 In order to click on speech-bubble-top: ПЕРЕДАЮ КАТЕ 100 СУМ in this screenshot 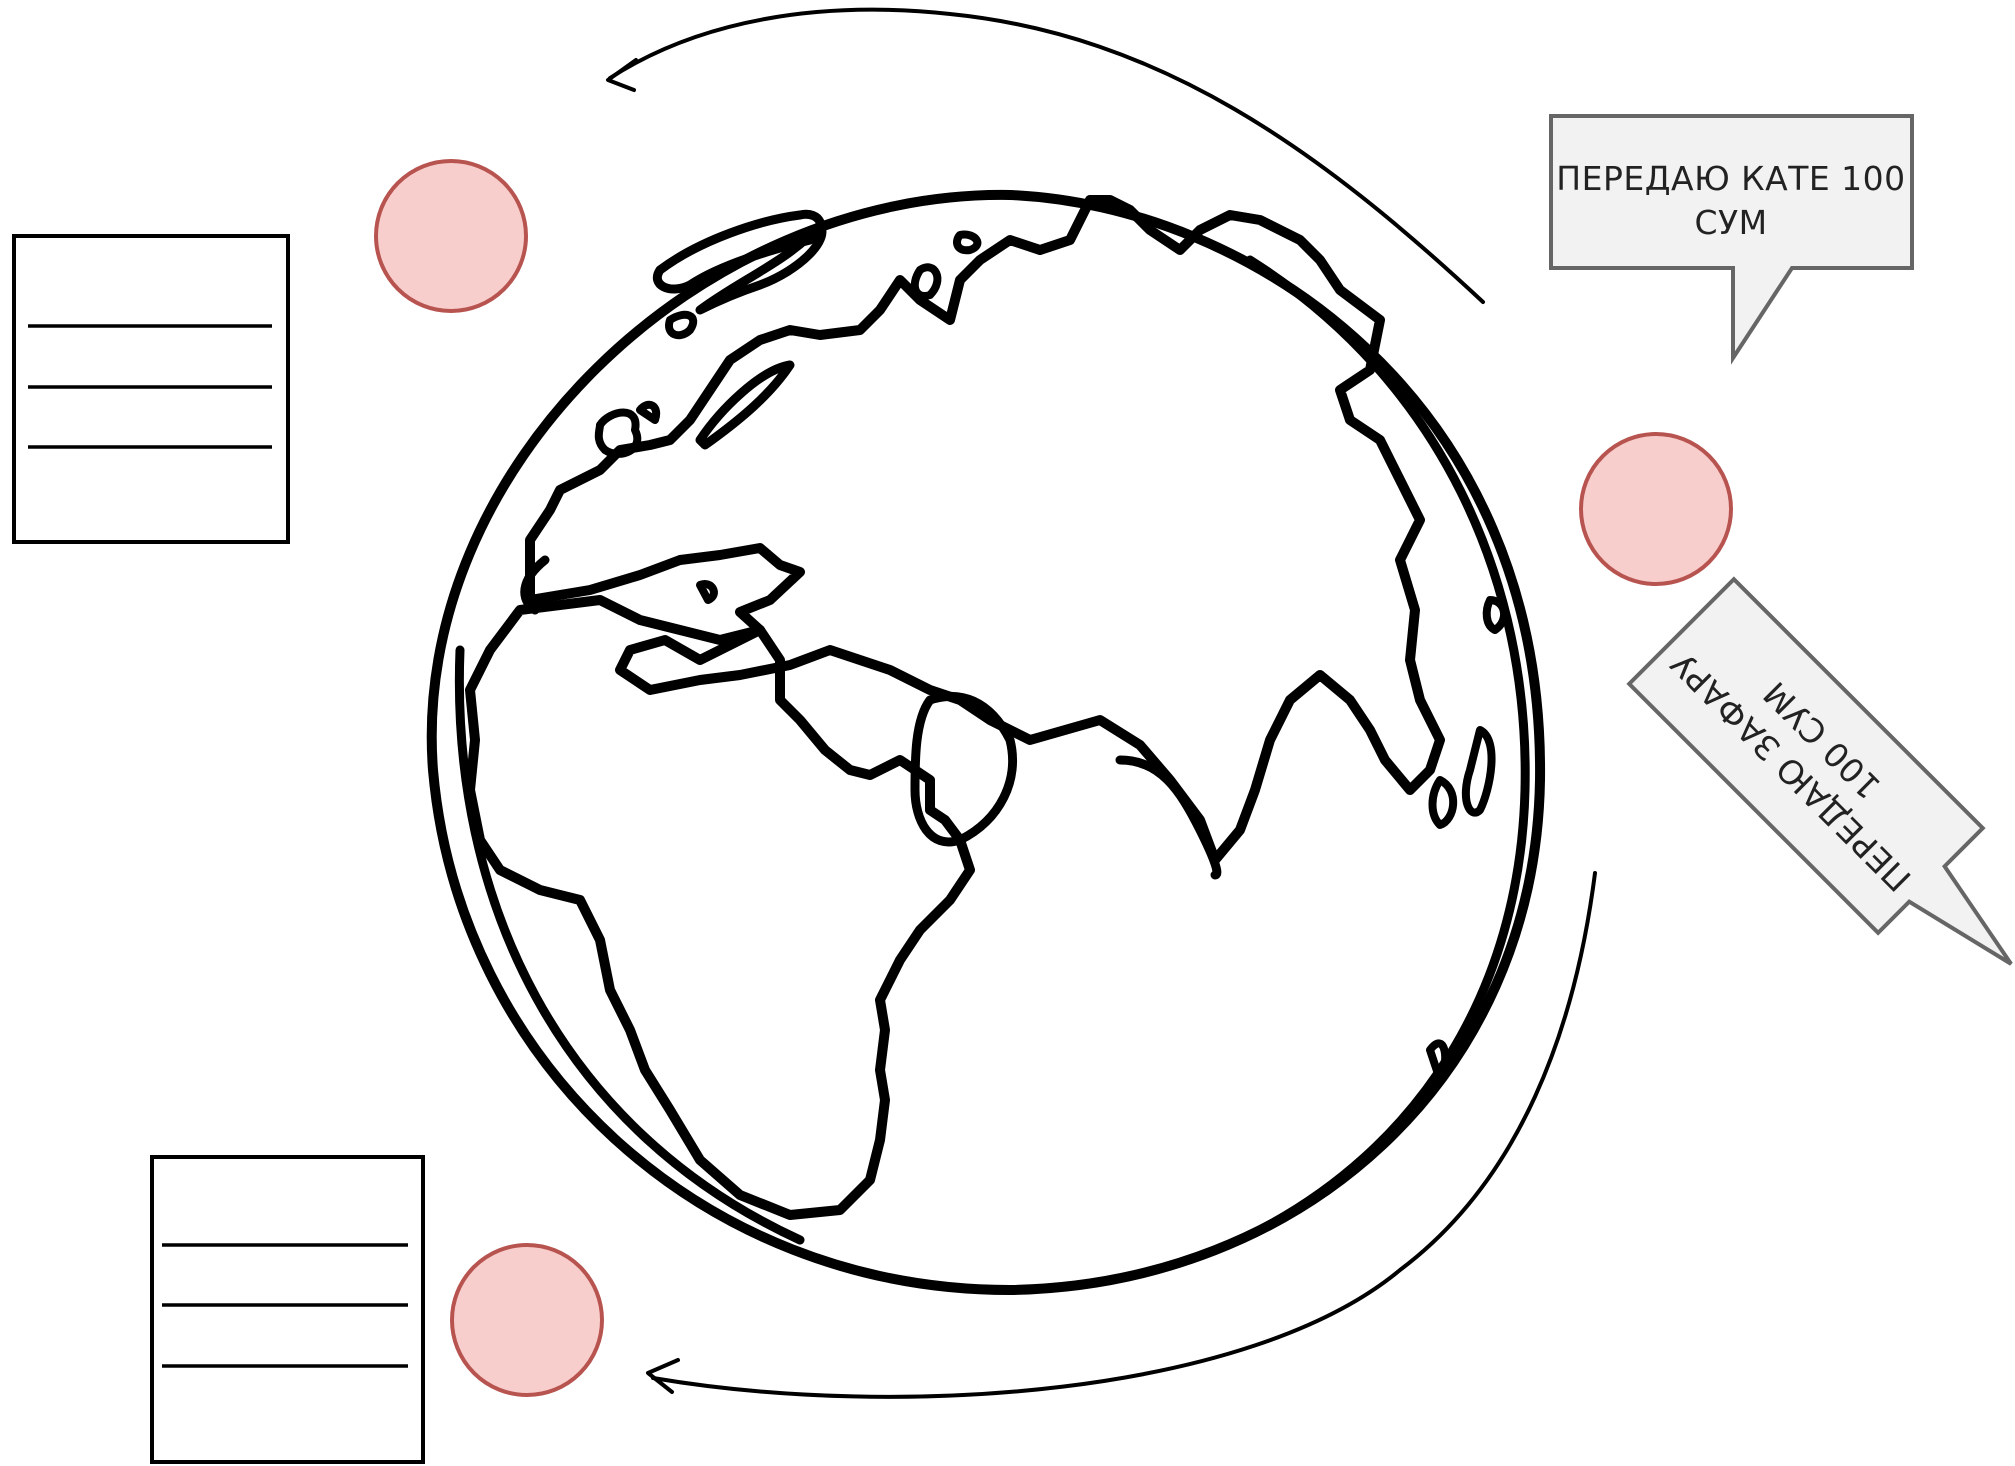, I will do `click(1731, 239)`.